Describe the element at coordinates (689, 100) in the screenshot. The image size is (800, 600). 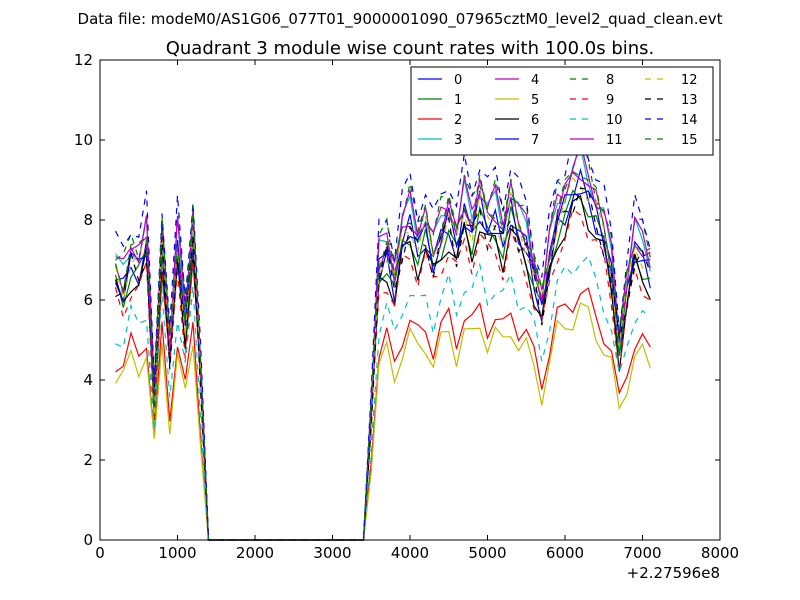
I see `legend-label-13: 13` at that location.